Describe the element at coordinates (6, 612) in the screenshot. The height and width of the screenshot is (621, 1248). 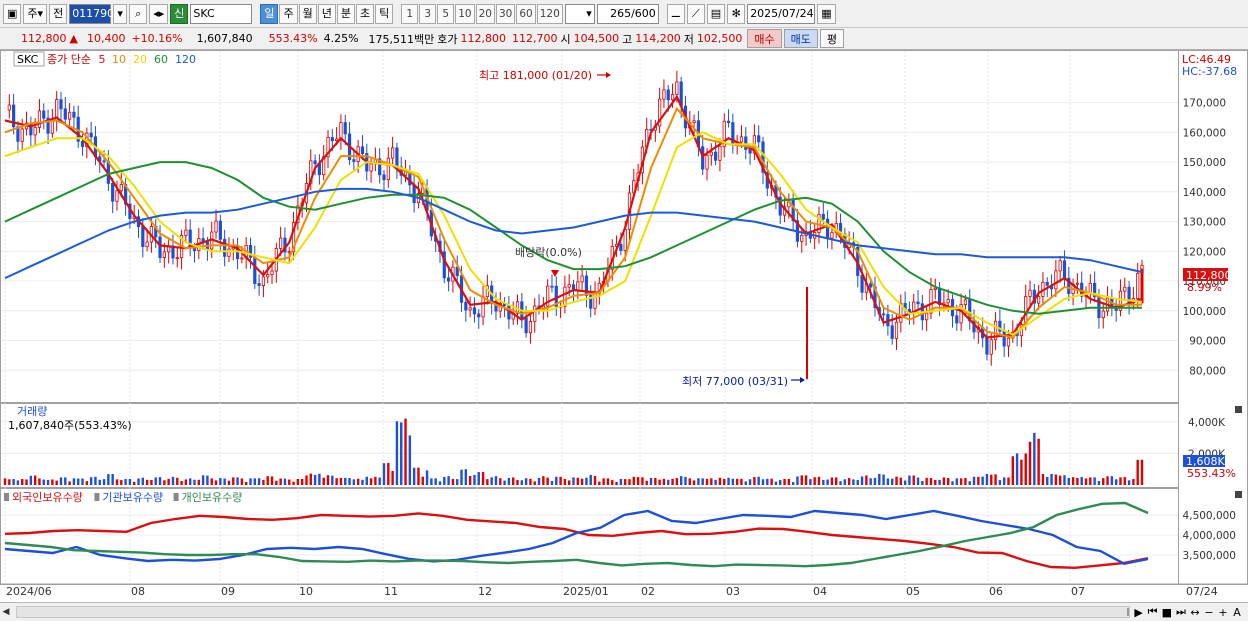
I see `scroll-left-icon: ◀` at that location.